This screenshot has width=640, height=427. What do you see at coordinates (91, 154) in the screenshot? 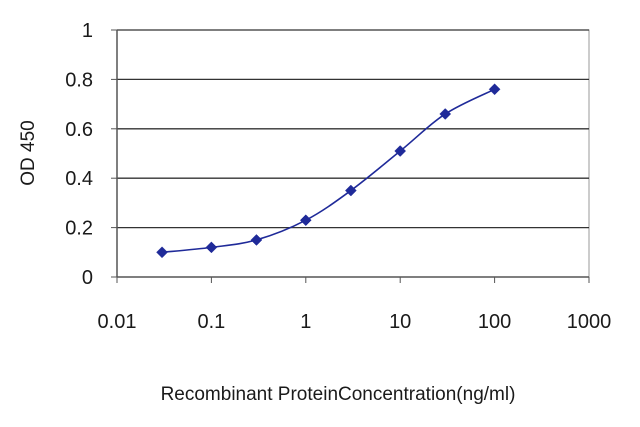
I see `y-tick-labels: 0 0.2 0.4 0.6 0.8 1` at bounding box center [91, 154].